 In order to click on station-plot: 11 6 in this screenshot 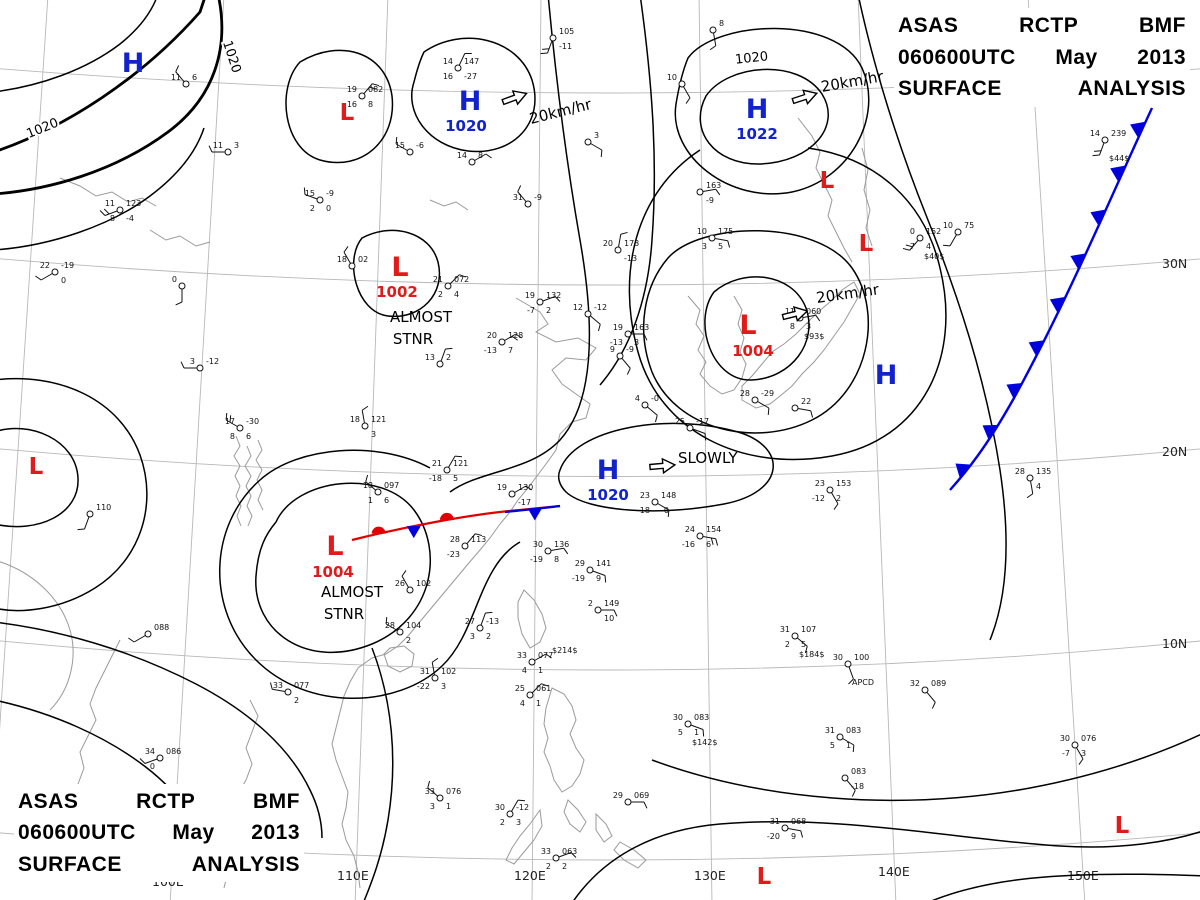, I will do `click(184, 76)`.